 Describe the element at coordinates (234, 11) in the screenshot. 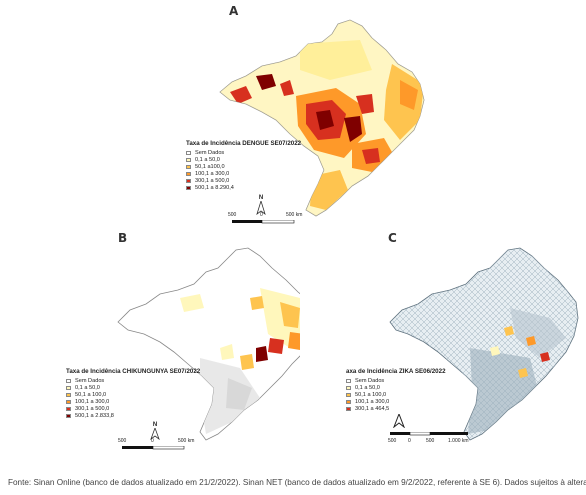

I see `panel-a-letter: A` at that location.